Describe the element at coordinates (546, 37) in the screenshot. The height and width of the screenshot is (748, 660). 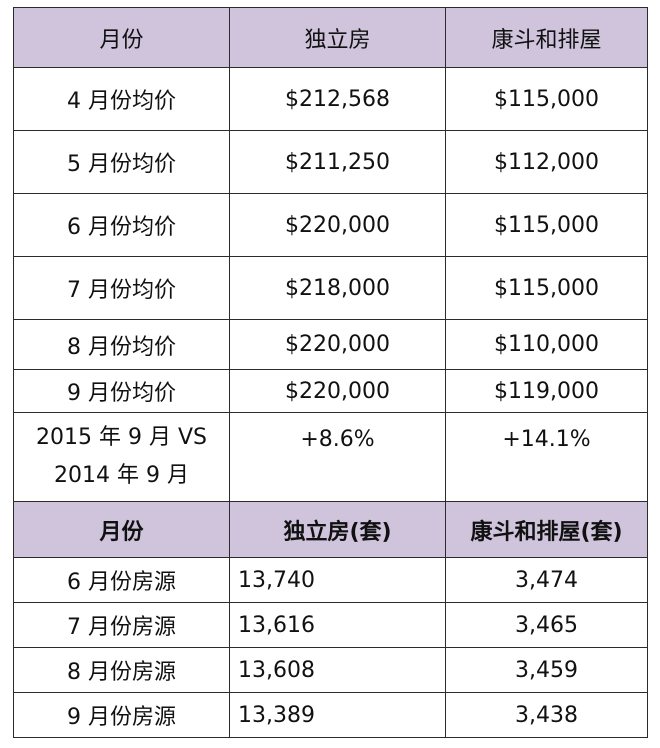
I see `header-condo-townhouse: 康斗和排屋` at that location.